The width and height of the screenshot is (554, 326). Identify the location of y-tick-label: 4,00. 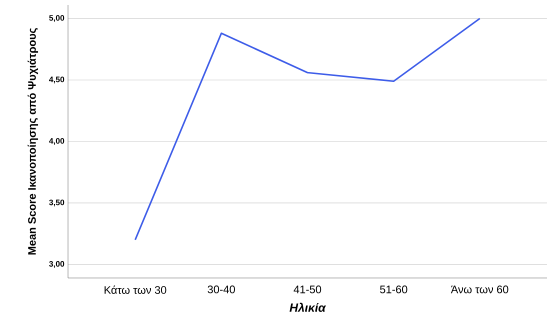
(56, 141).